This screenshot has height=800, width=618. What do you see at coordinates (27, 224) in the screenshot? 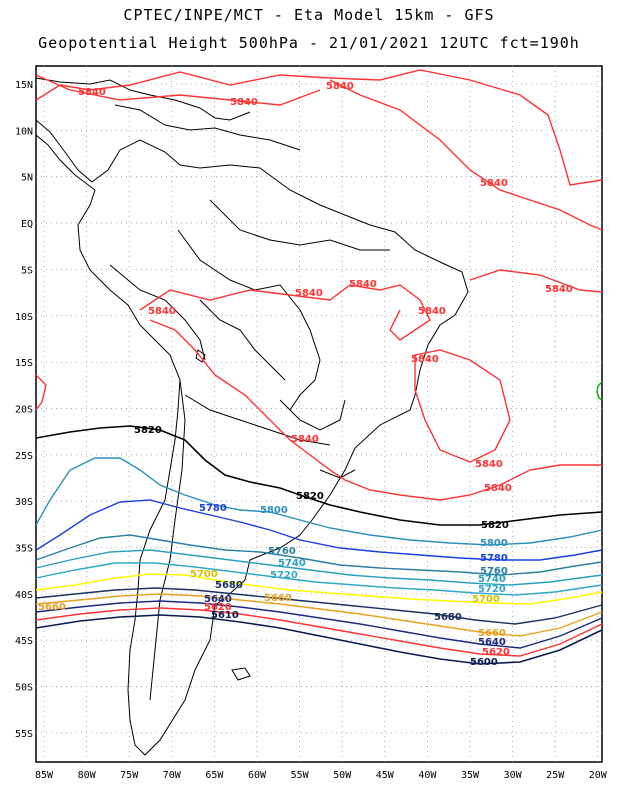
I see `lat-tick-label: EQ` at bounding box center [27, 224].